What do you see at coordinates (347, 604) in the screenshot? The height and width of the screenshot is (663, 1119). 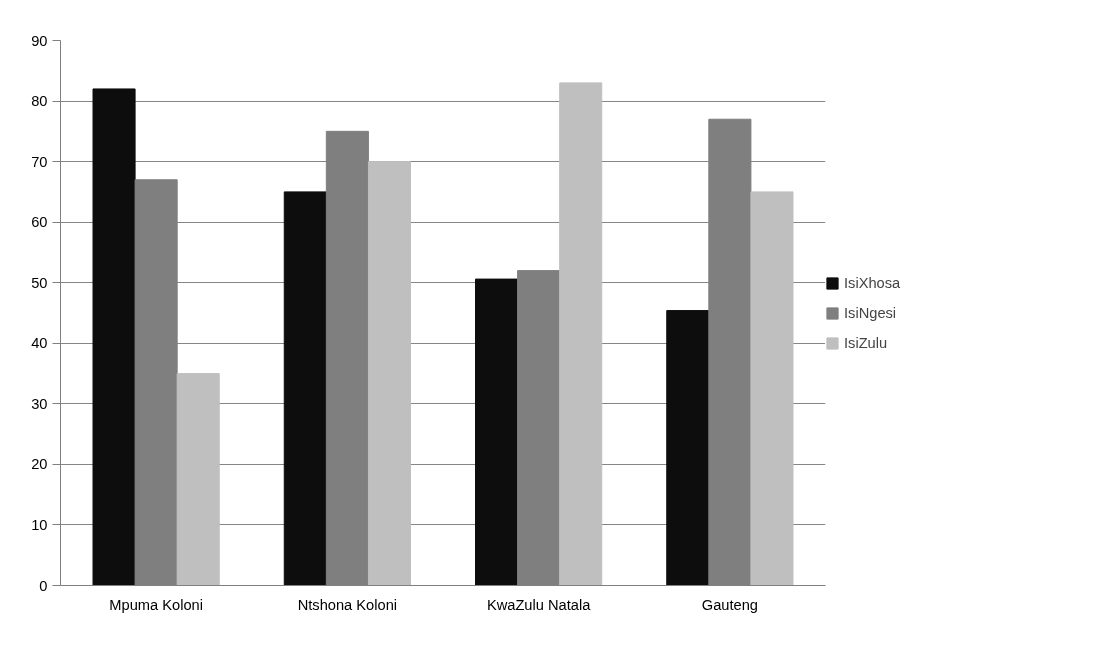 I see `x-tick-label: Ntshona Koloni` at bounding box center [347, 604].